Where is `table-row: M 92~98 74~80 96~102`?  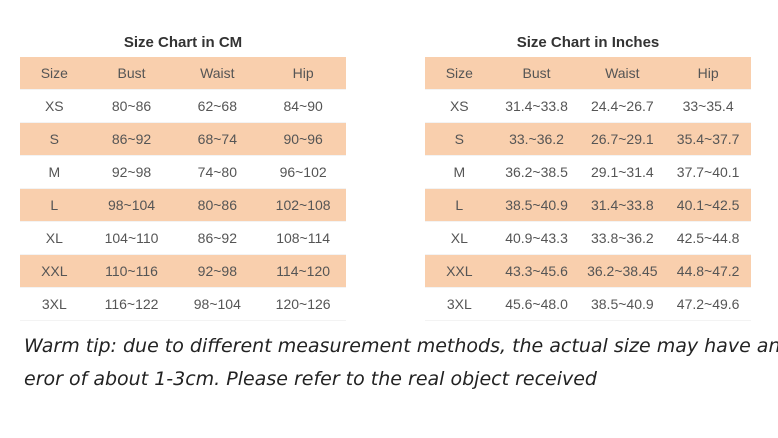
table-row: M 92~98 74~80 96~102 is located at coordinates (183, 172).